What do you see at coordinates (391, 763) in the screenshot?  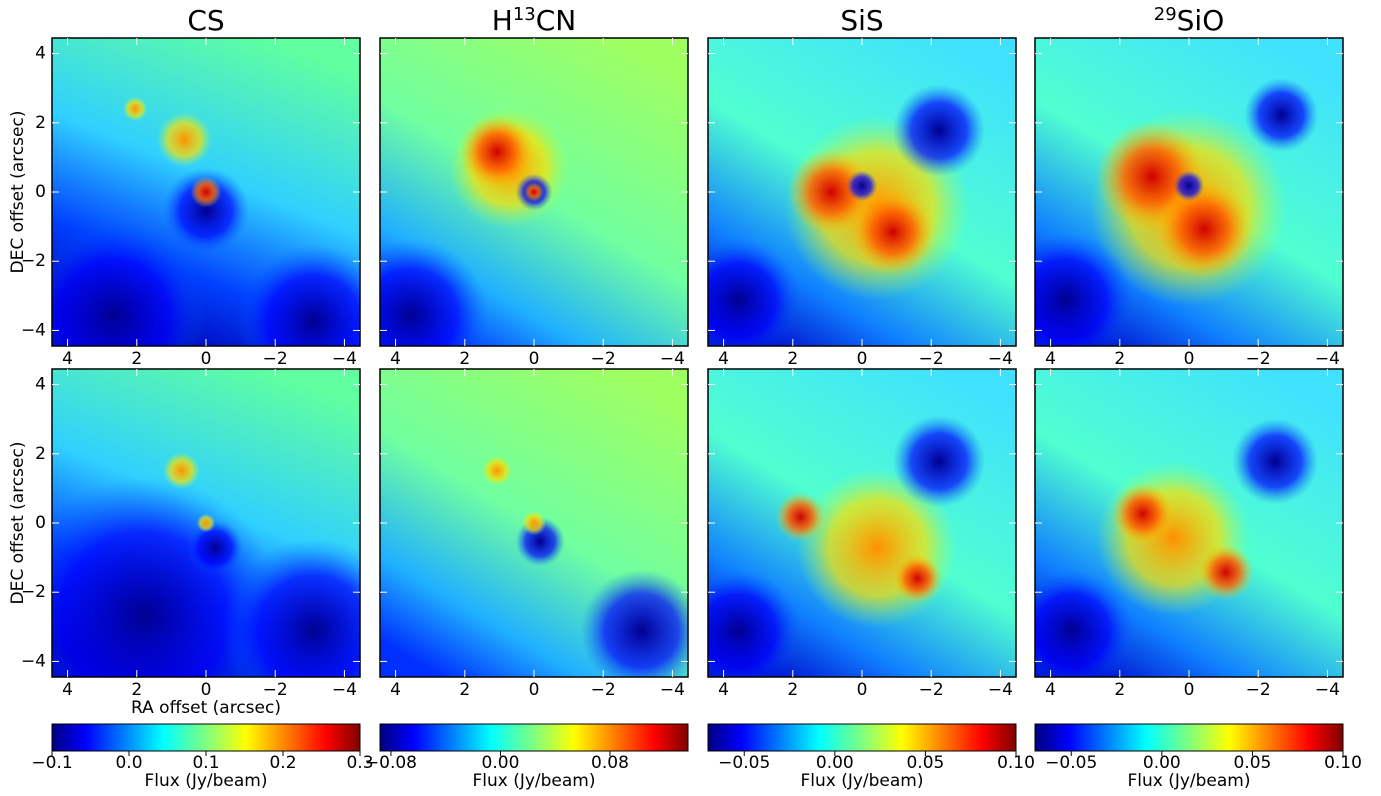 I see `colorbar-tick-label: −0.08` at bounding box center [391, 763].